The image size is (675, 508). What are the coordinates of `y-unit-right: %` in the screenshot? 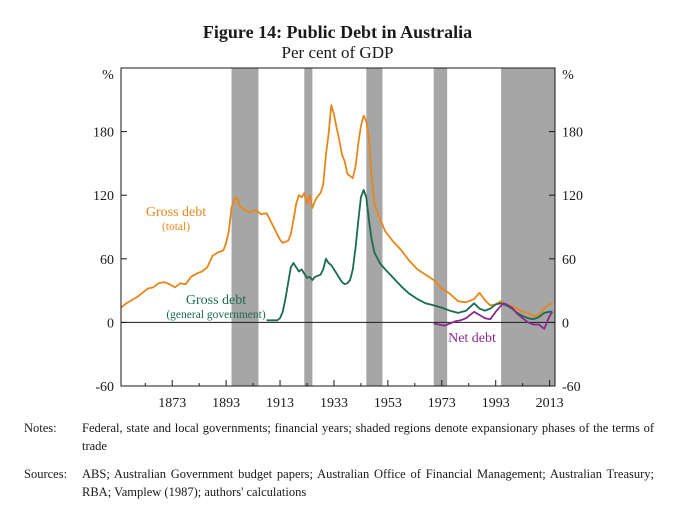 It's located at (568, 75).